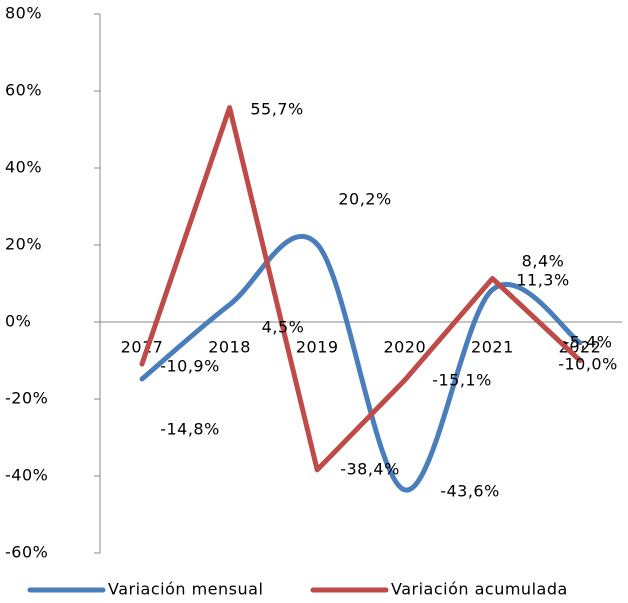  Describe the element at coordinates (364, 199) in the screenshot. I see `data-label: 20,2%` at that location.